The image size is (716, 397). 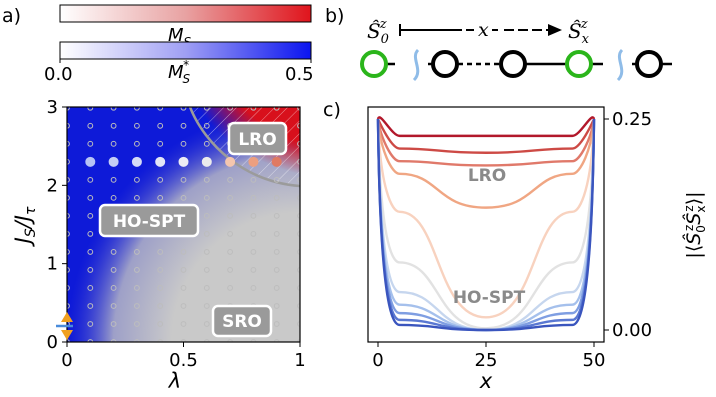 I want to click on panel-c-ylabel: |⟨Ŝ0zŜxz⟩|, so click(x=694, y=224).